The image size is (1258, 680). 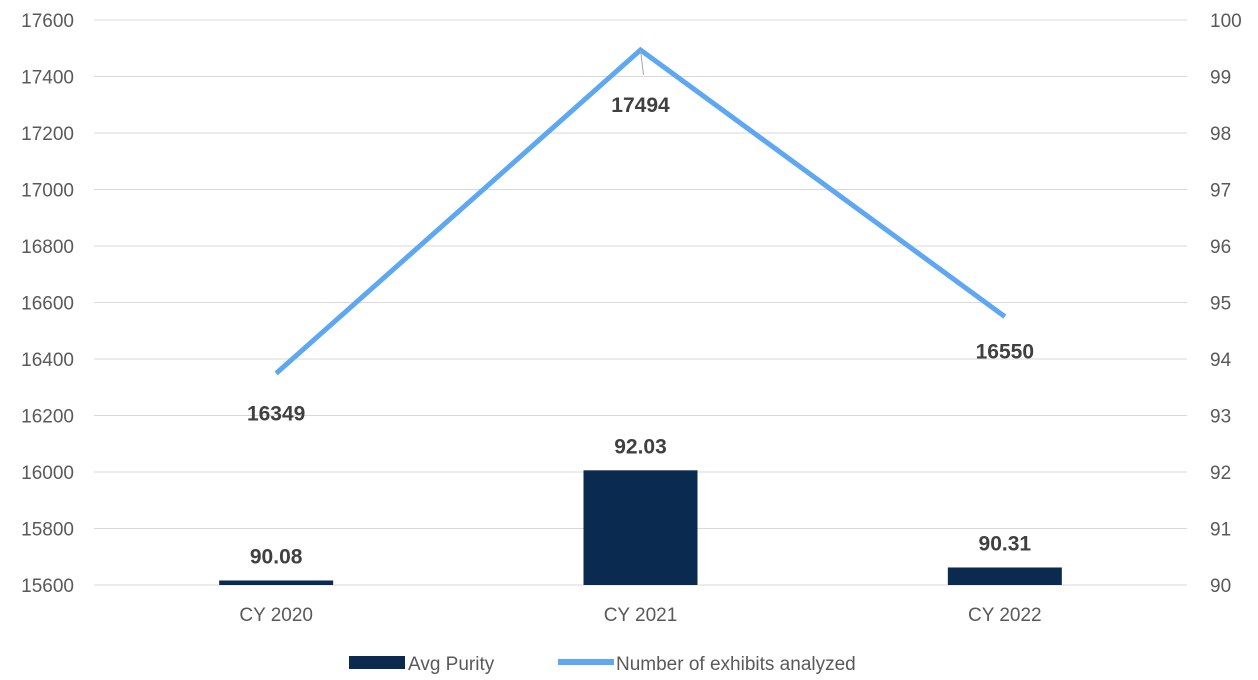 What do you see at coordinates (1220, 304) in the screenshot?
I see `right-tick-label: 95` at bounding box center [1220, 304].